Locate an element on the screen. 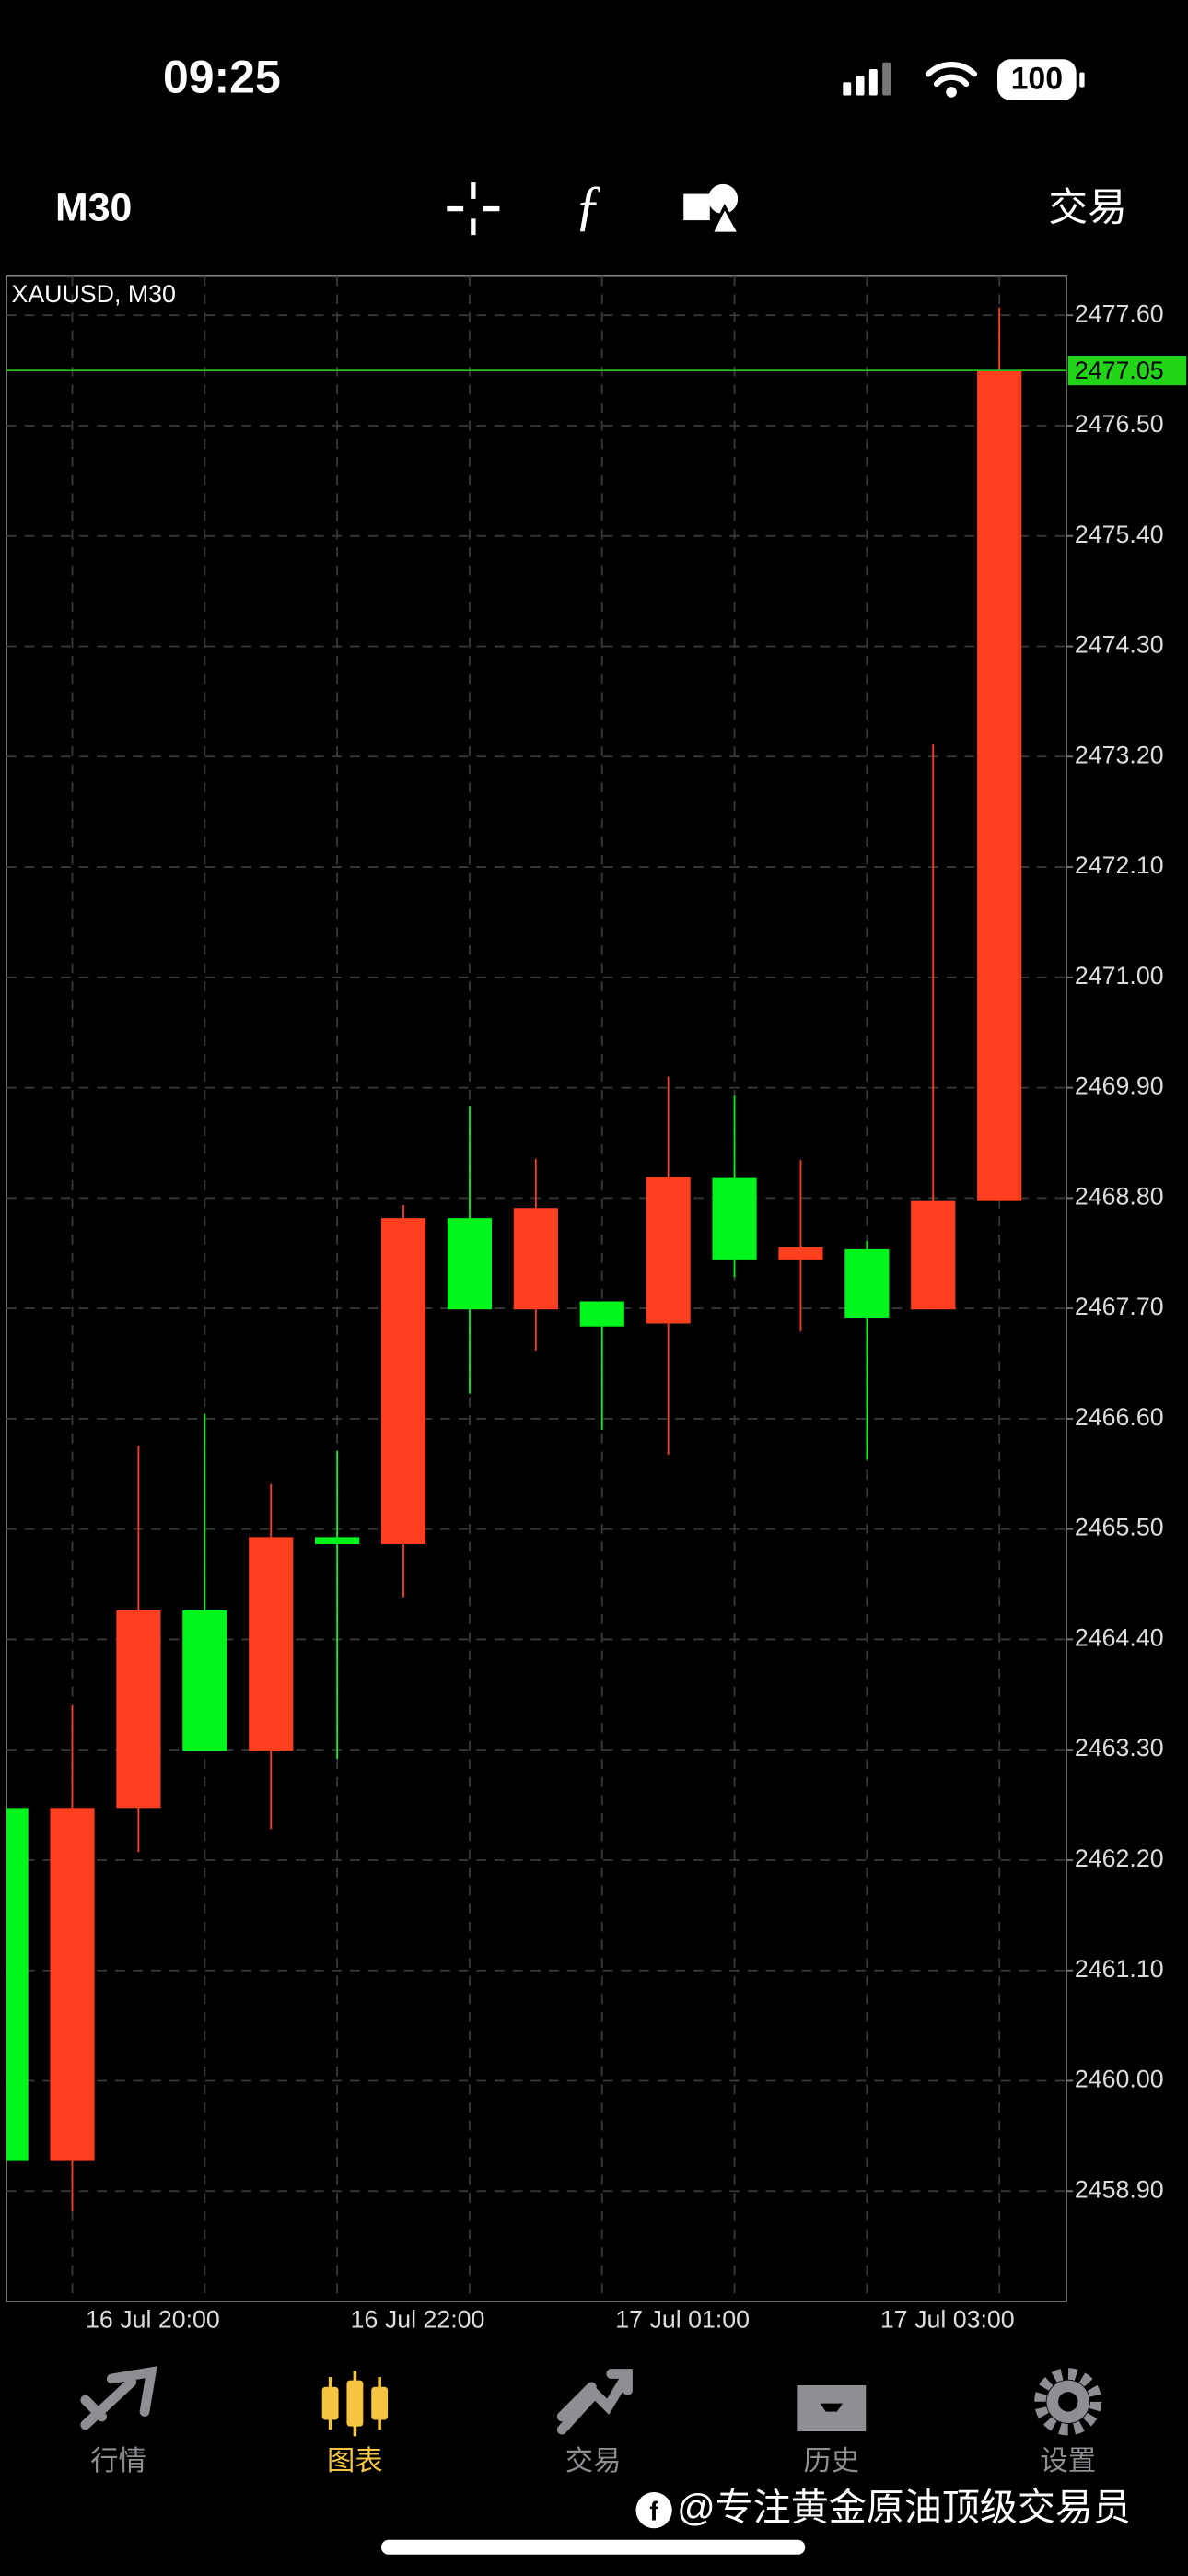  crosshair-button is located at coordinates (473, 209).